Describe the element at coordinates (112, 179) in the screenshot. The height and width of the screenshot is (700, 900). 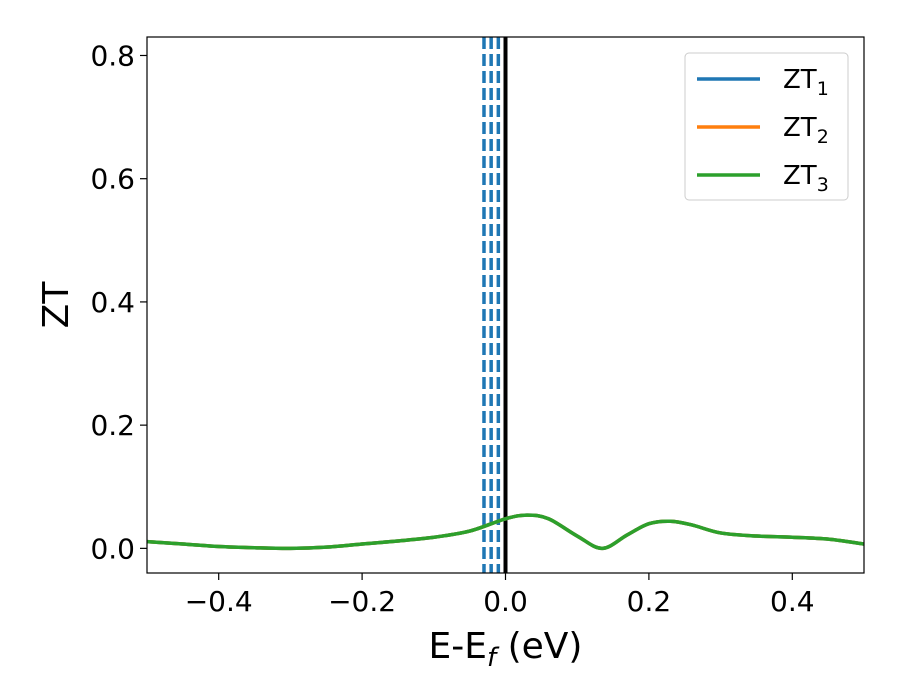
I see `y-tick-label: 0.6` at that location.